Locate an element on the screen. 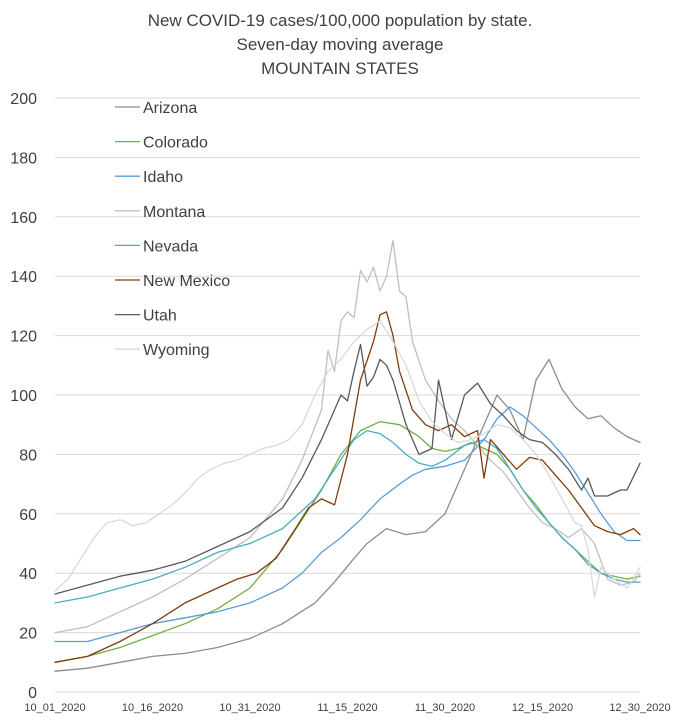 This screenshot has width=680, height=724. y-tick-label: 100 is located at coordinates (23, 396).